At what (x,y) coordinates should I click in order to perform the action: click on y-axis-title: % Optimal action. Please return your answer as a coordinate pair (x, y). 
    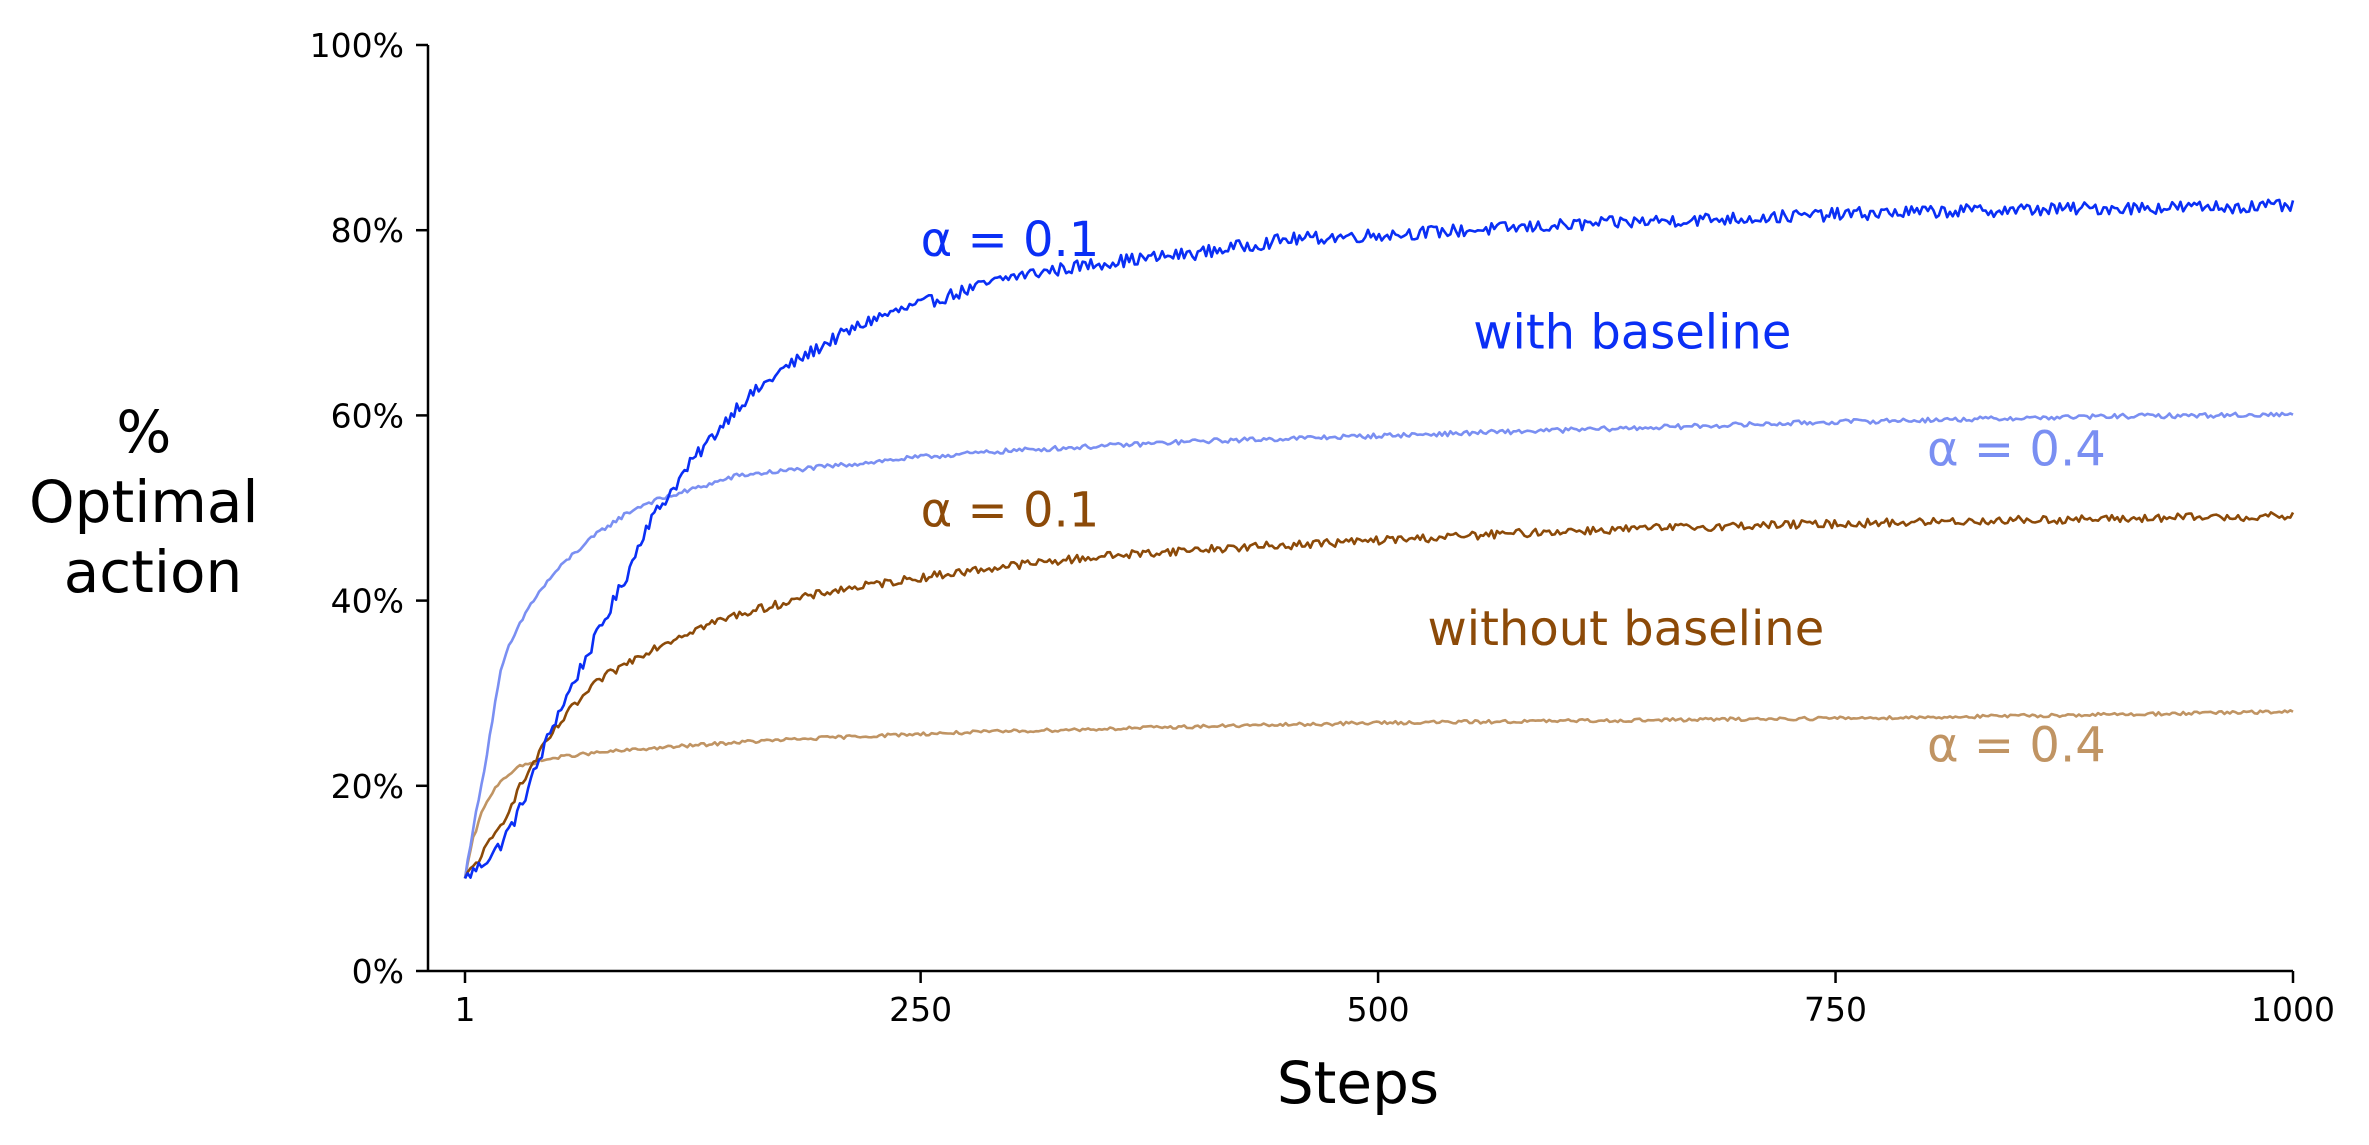
    Looking at the image, I should click on (153, 502).